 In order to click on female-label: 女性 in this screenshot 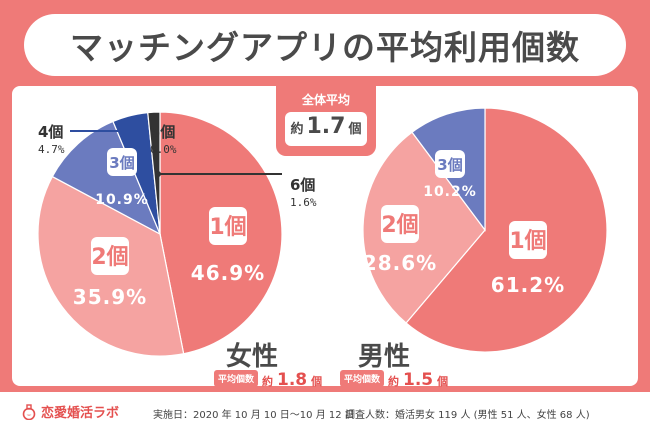, I will do `click(252, 357)`.